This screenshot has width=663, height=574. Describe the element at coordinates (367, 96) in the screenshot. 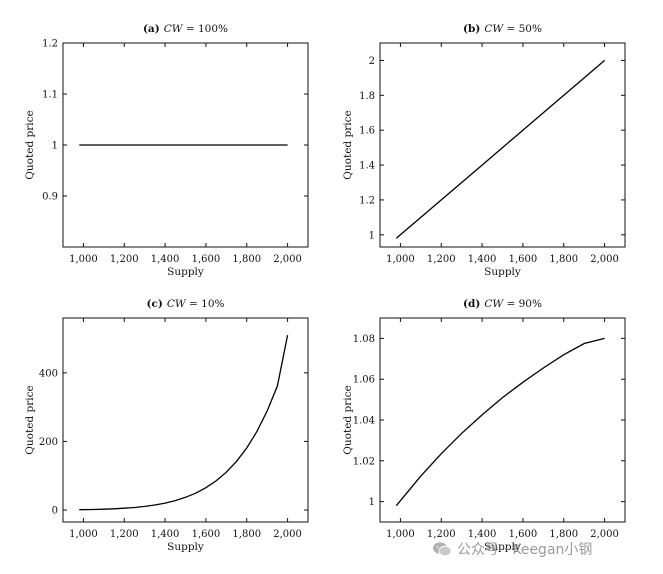

I see `y-tick-label-b: 1.8` at that location.